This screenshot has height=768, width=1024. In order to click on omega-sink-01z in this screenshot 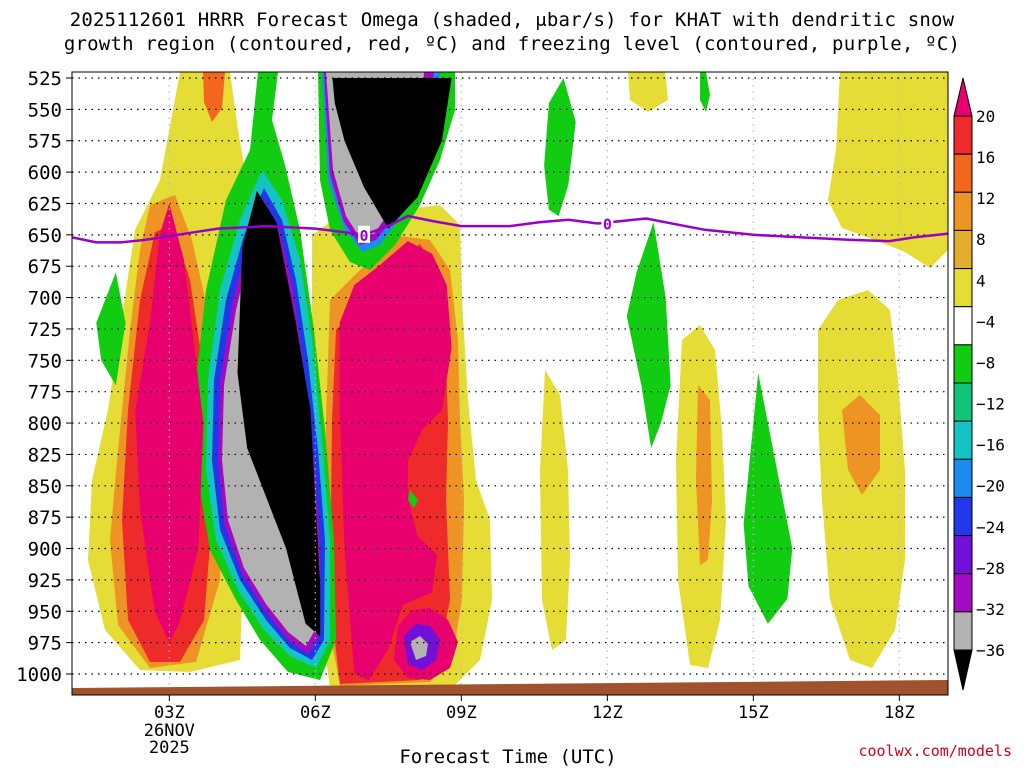, I will do `click(111, 329)`.